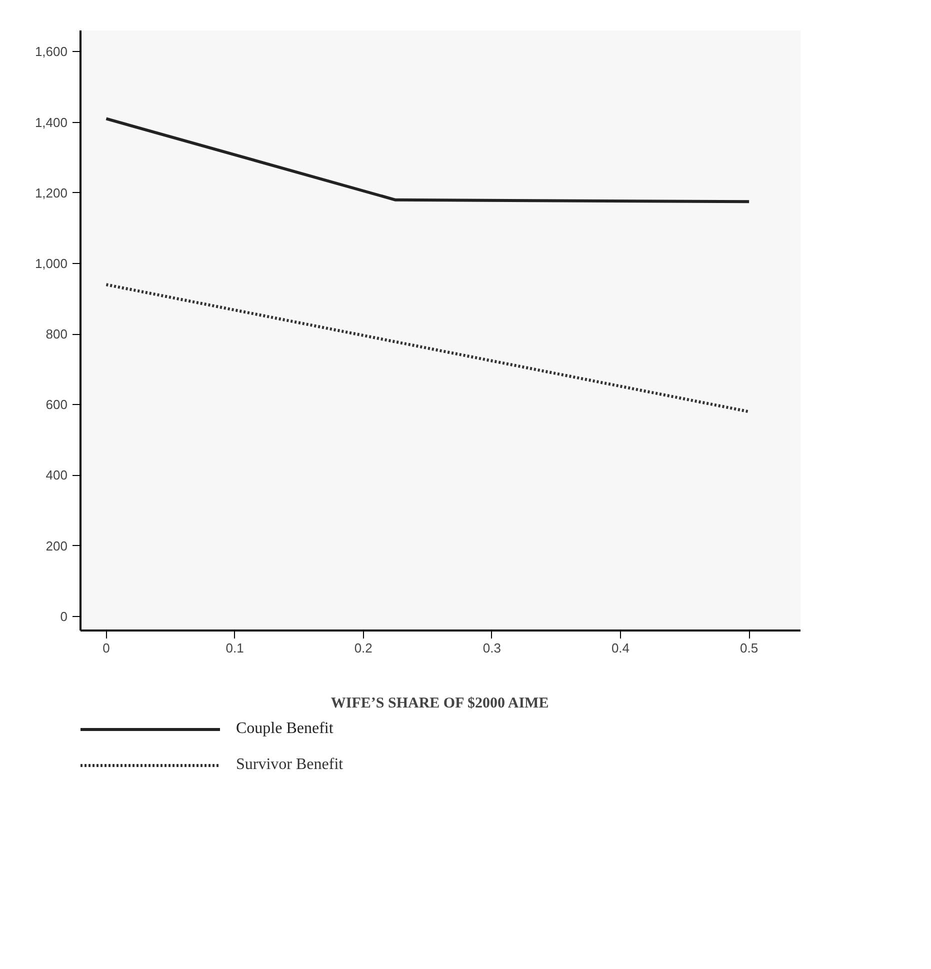  Describe the element at coordinates (57, 475) in the screenshot. I see `y-tick-label: 400` at that location.